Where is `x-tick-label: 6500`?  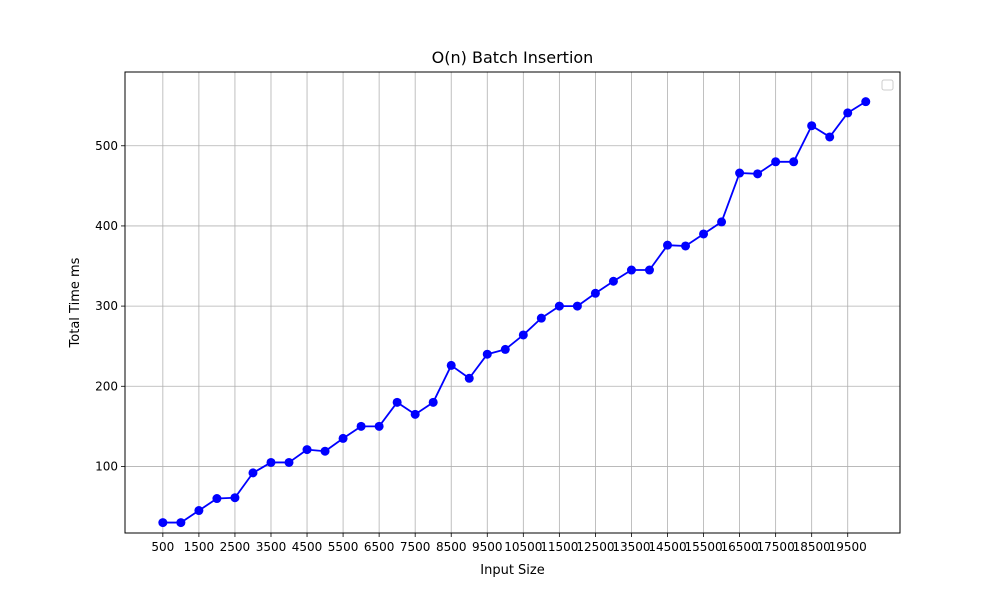 x-tick-label: 6500 is located at coordinates (379, 547).